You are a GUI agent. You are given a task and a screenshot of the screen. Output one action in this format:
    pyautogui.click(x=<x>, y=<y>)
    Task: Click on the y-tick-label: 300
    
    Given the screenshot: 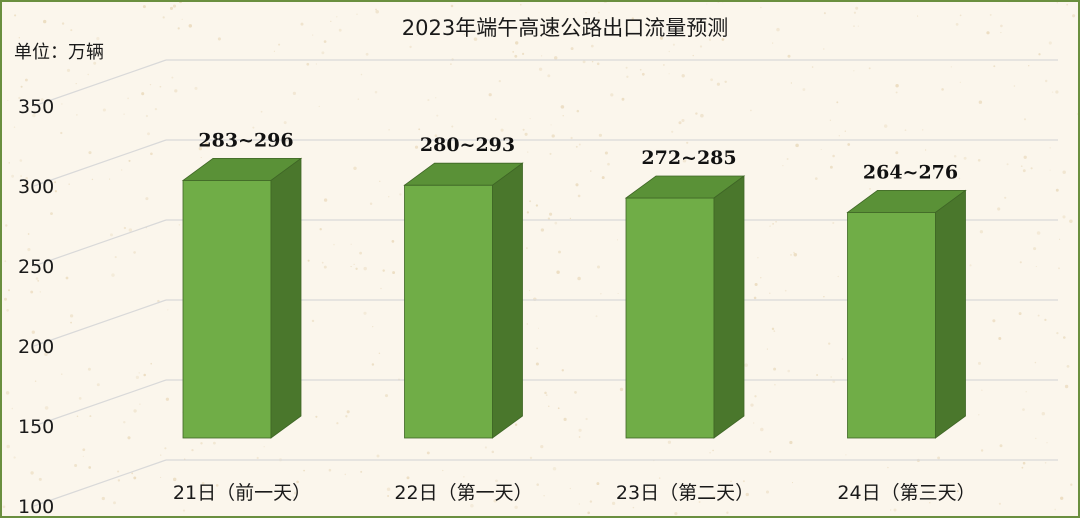 What is the action you would take?
    pyautogui.click(x=36, y=187)
    